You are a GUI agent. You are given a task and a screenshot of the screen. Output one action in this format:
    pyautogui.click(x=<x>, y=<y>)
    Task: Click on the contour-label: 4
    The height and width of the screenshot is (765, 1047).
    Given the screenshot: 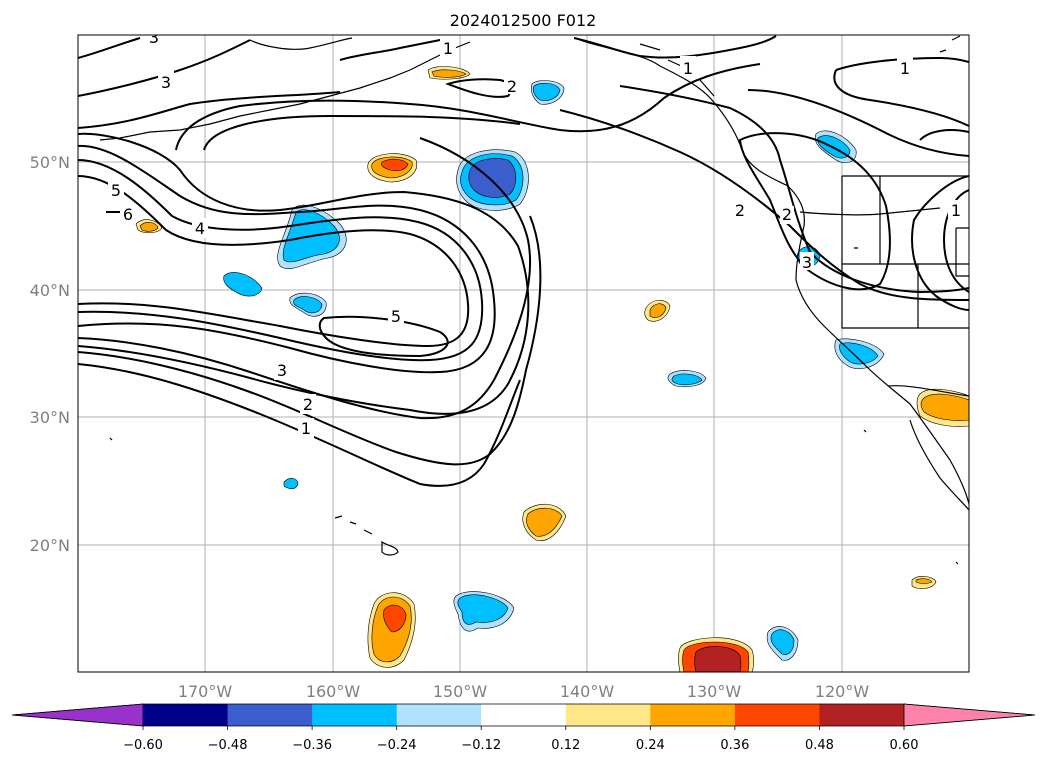 What is the action you would take?
    pyautogui.click(x=200, y=228)
    